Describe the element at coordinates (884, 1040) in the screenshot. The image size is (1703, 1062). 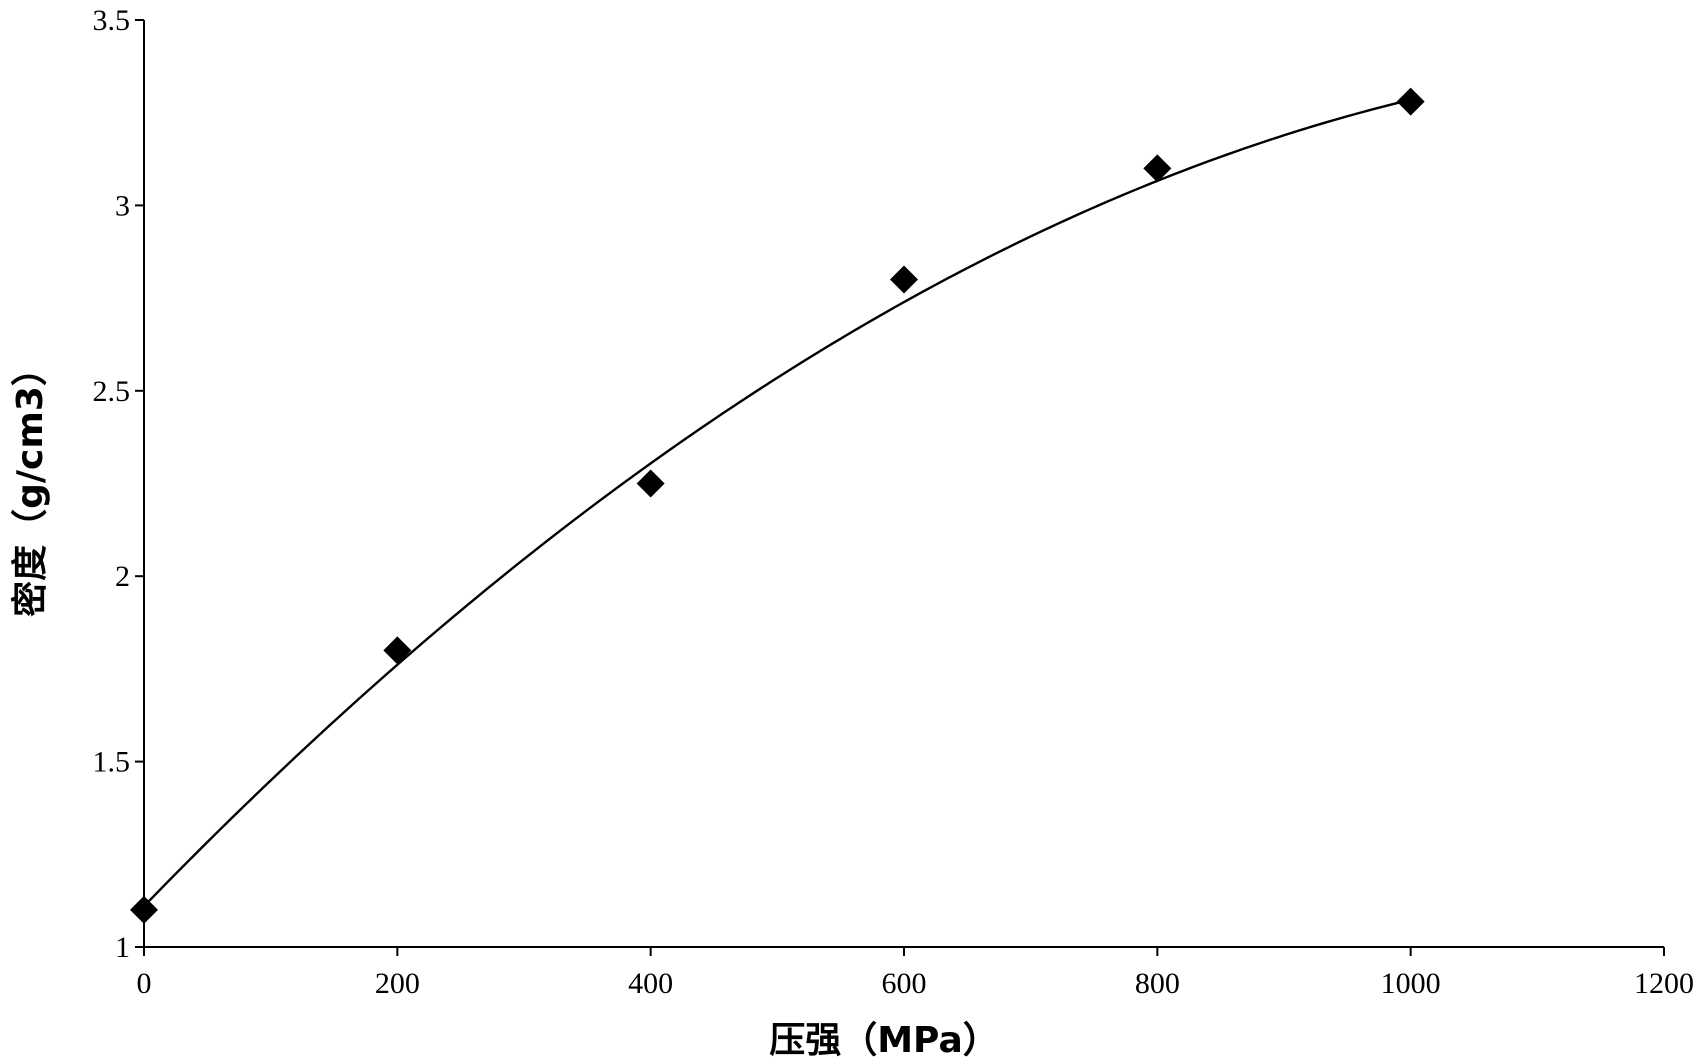
I see `x-axis-title: 压强（MPa）` at that location.